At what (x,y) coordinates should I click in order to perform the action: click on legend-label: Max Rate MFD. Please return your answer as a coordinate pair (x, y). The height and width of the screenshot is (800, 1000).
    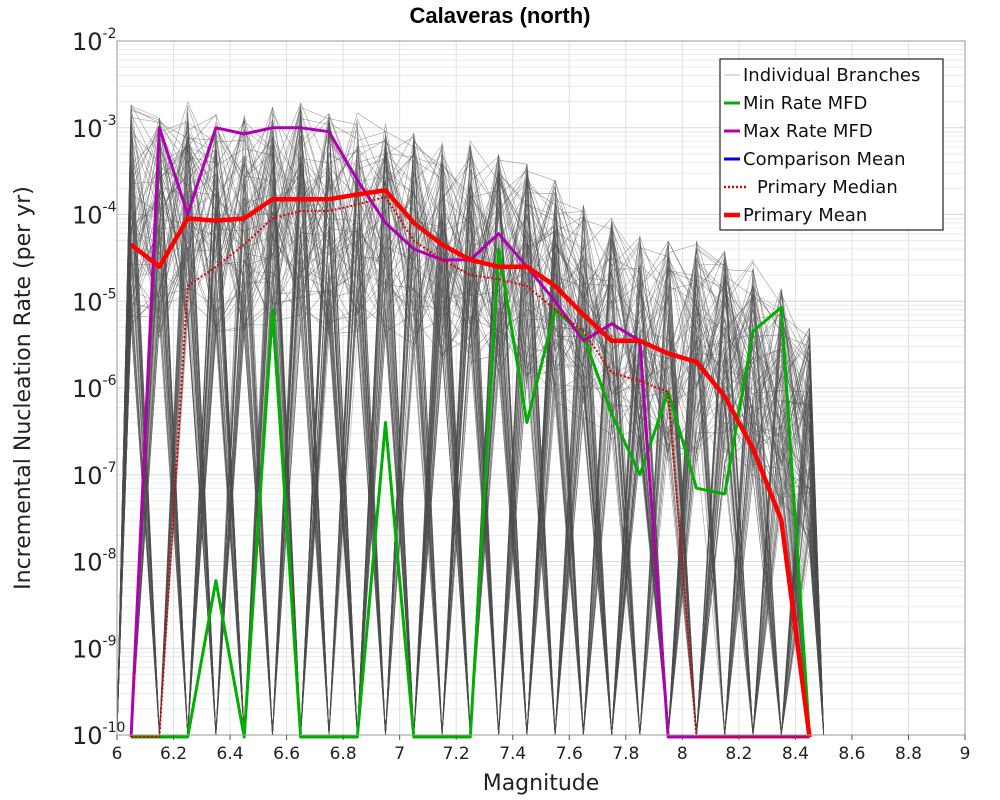
    Looking at the image, I should click on (808, 131).